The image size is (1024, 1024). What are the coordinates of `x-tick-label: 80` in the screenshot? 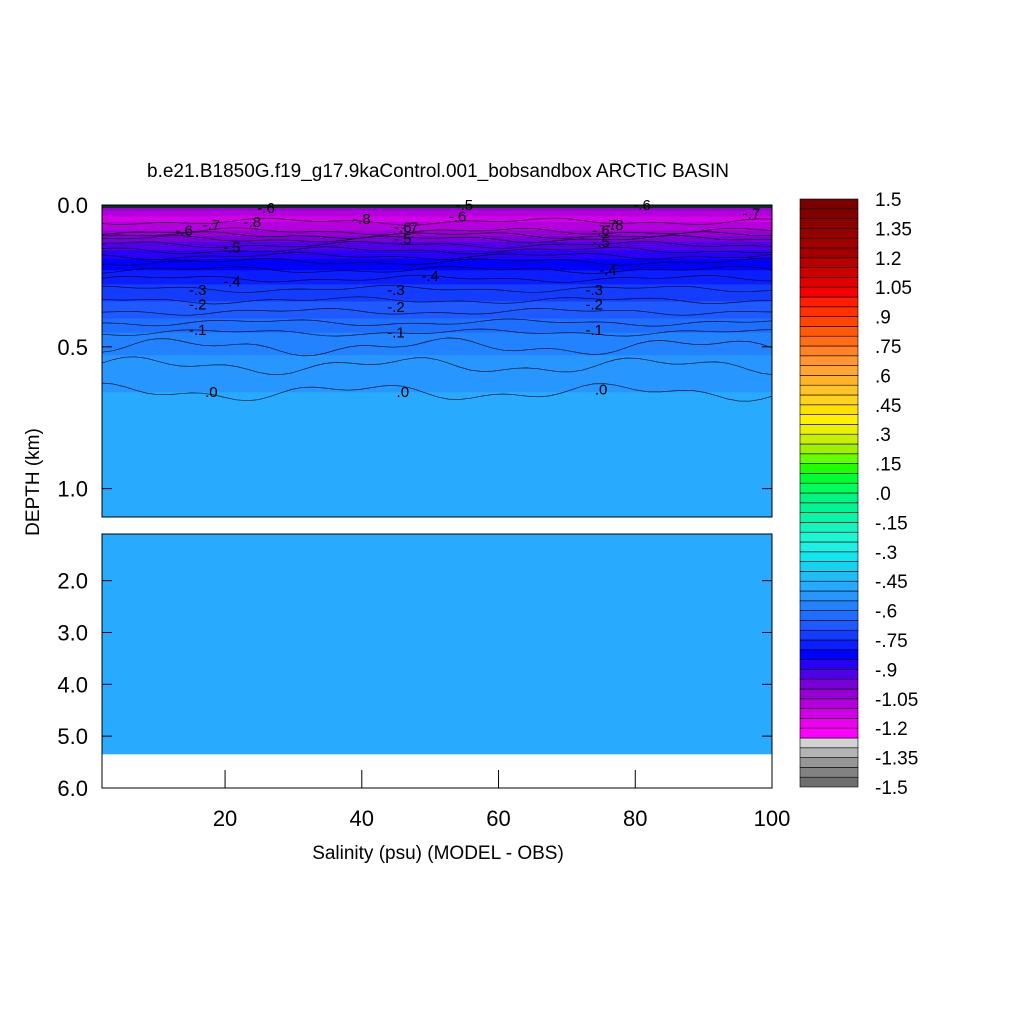 It's located at (635, 818).